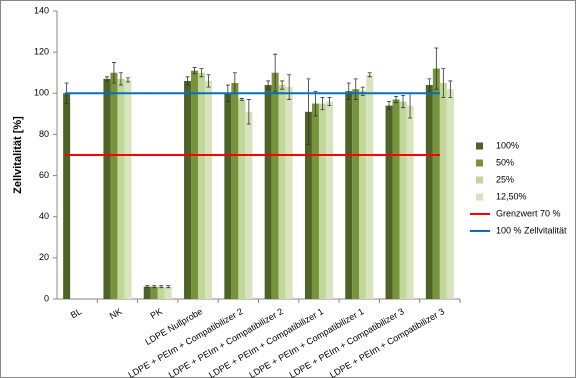 This screenshot has width=576, height=378. What do you see at coordinates (44, 175) in the screenshot?
I see `y-tick-label: 60` at bounding box center [44, 175].